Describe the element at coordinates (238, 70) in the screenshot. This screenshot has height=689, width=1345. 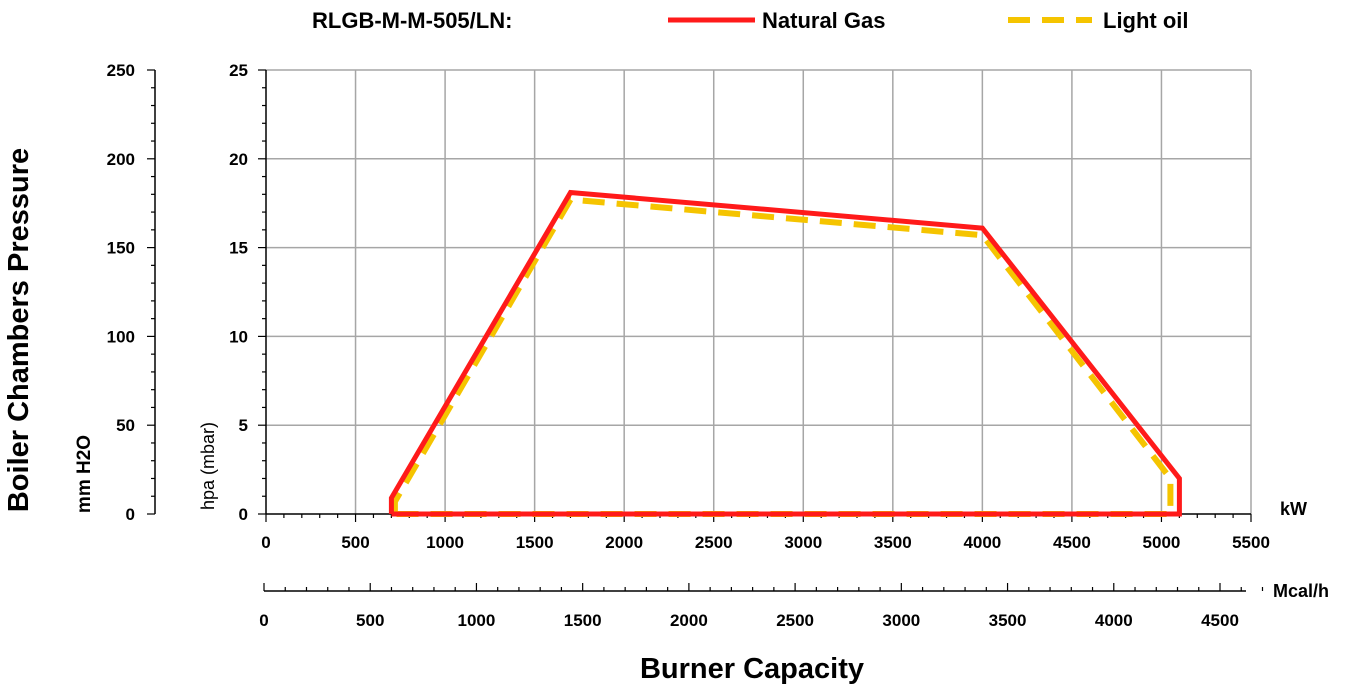
I see `tick-label-hpa: 25` at that location.